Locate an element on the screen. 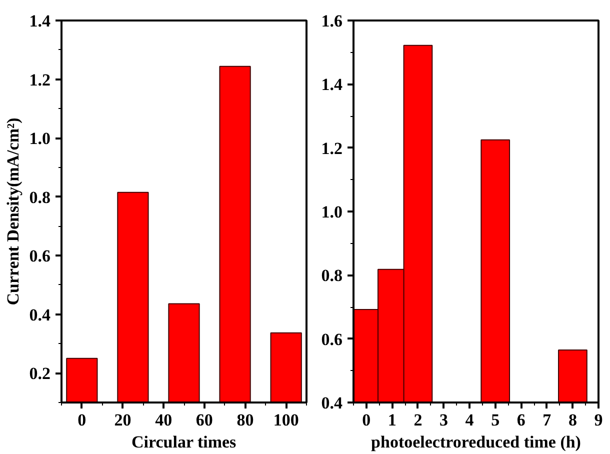 Image resolution: width=610 pixels, height=454 pixels. x-tick-label: 4 is located at coordinates (469, 420).